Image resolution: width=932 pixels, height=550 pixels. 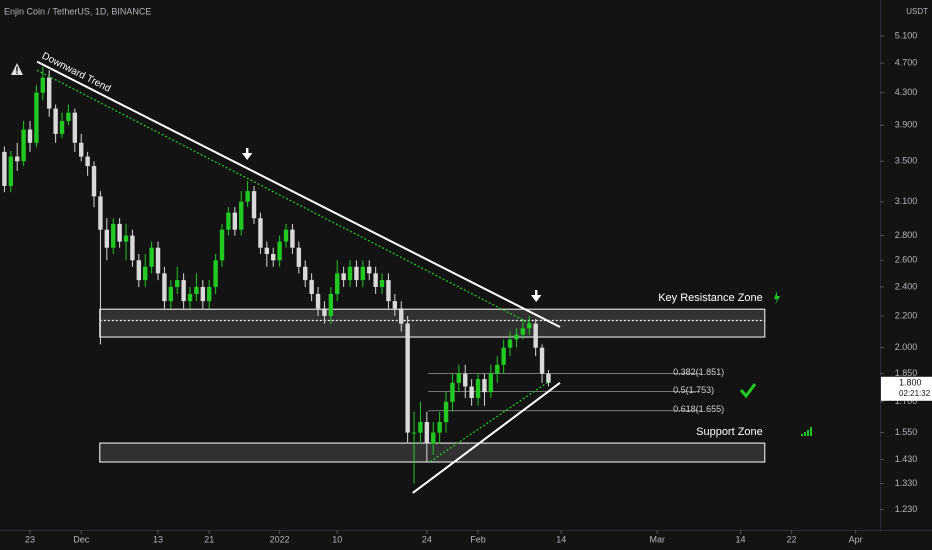 What do you see at coordinates (906, 62) in the screenshot?
I see `y-tick-label: 4.700` at bounding box center [906, 62].